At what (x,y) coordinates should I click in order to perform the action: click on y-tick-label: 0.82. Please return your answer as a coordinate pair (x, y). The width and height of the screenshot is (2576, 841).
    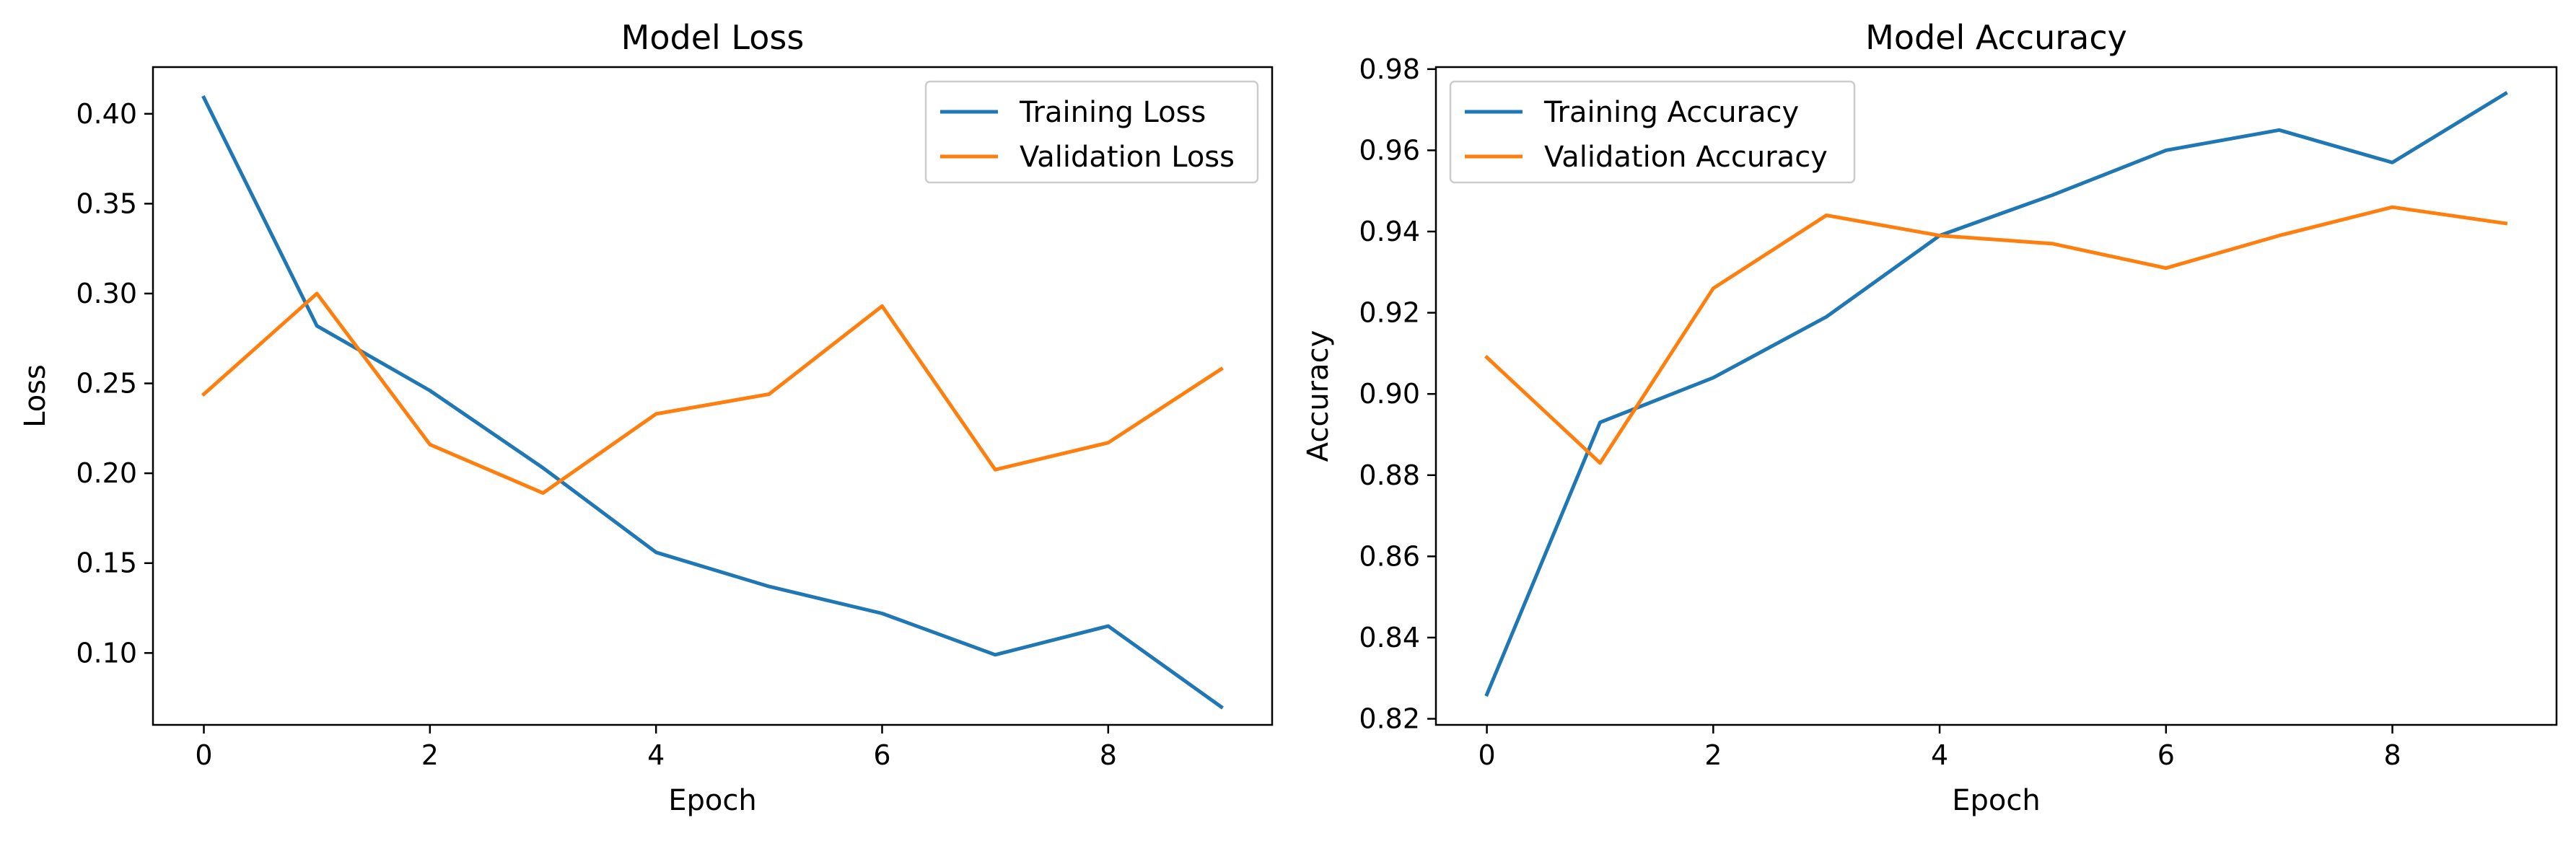
    Looking at the image, I should click on (1389, 719).